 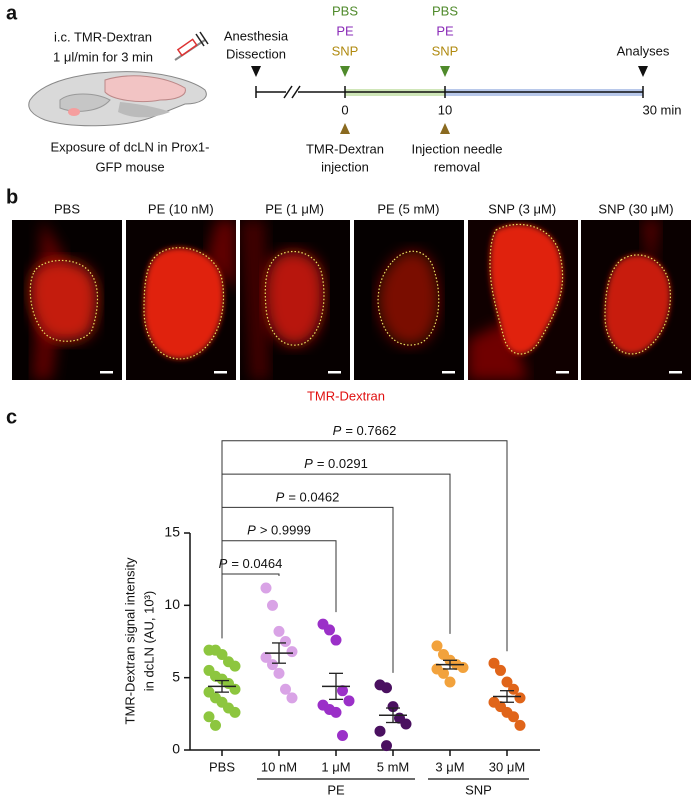 I want to click on injection-text: i.c. TMR-Dextran, so click(x=103, y=36).